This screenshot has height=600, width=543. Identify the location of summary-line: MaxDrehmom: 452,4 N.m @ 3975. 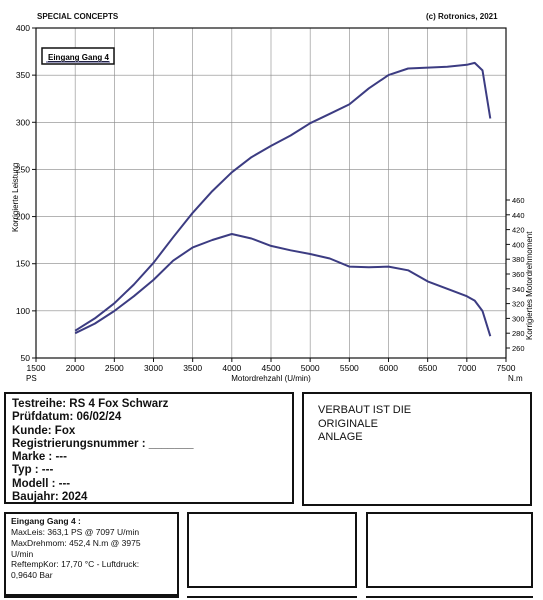
(76, 542).